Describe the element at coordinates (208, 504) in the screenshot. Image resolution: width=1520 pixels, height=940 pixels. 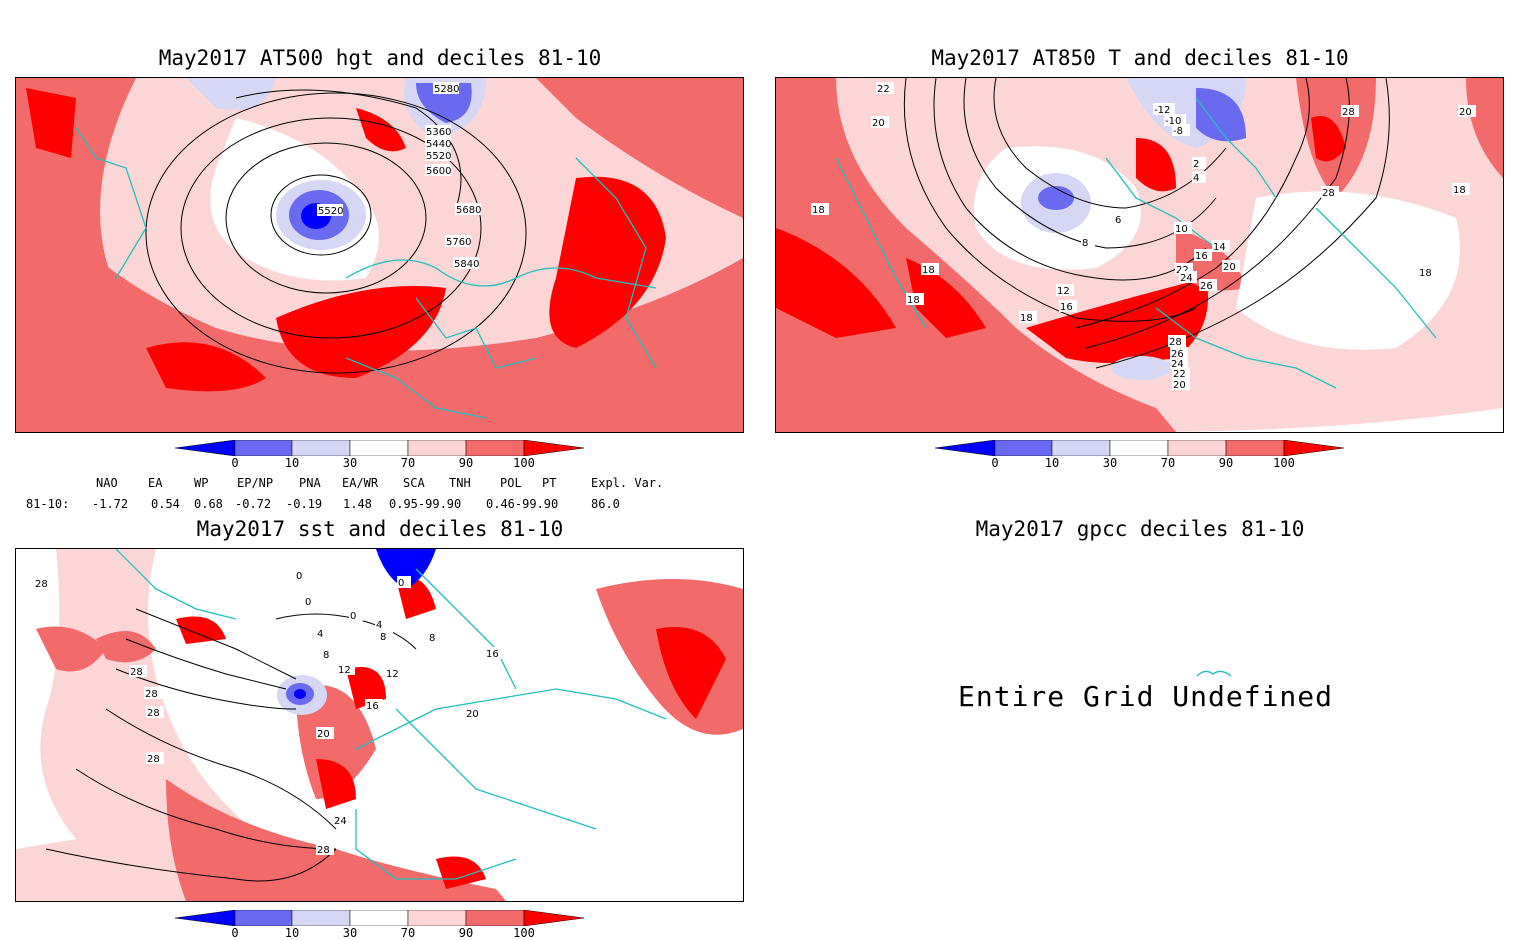
I see `index-value: 0.68` at that location.